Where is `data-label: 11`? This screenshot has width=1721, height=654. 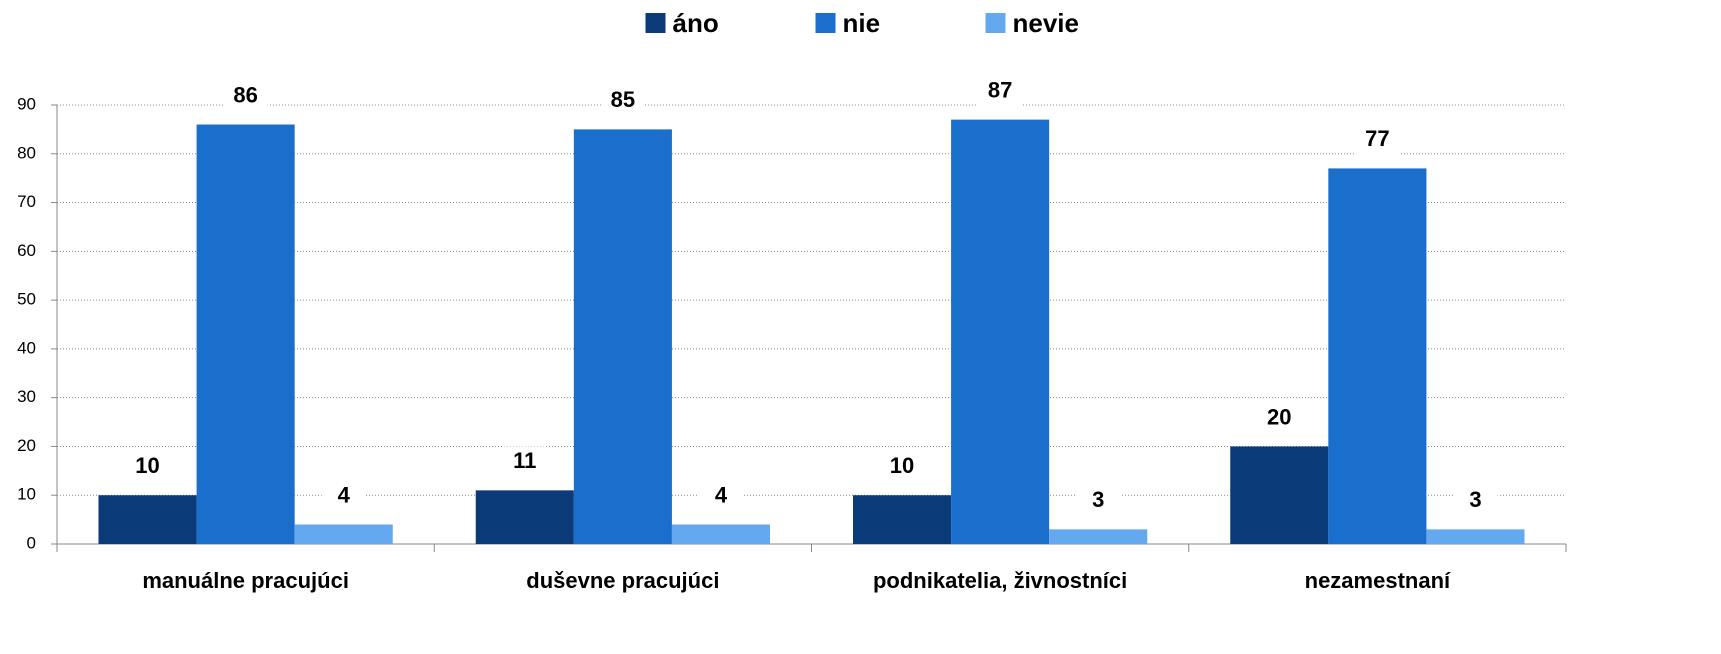
data-label: 11 is located at coordinates (524, 460).